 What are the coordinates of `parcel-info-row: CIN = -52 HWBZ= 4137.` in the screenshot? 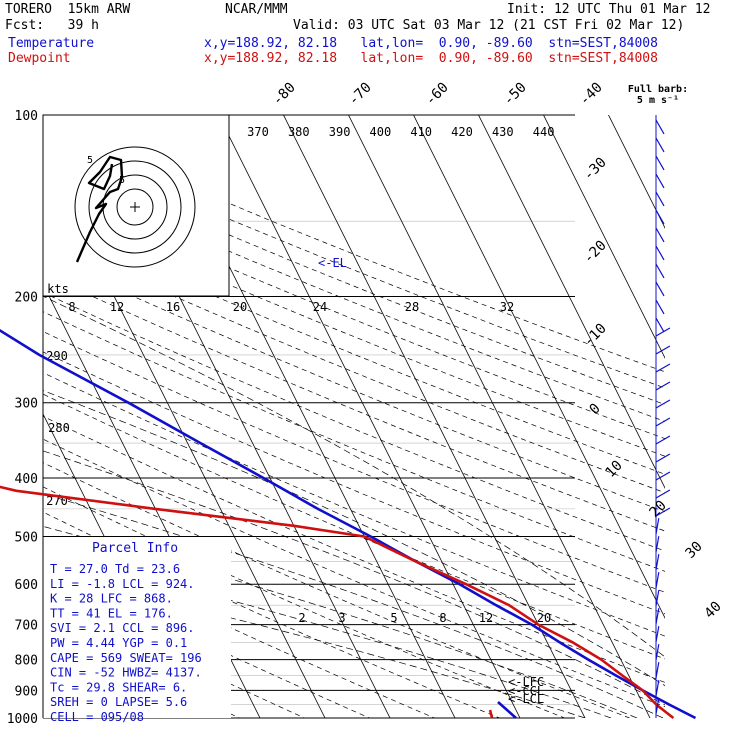 It's located at (126, 673).